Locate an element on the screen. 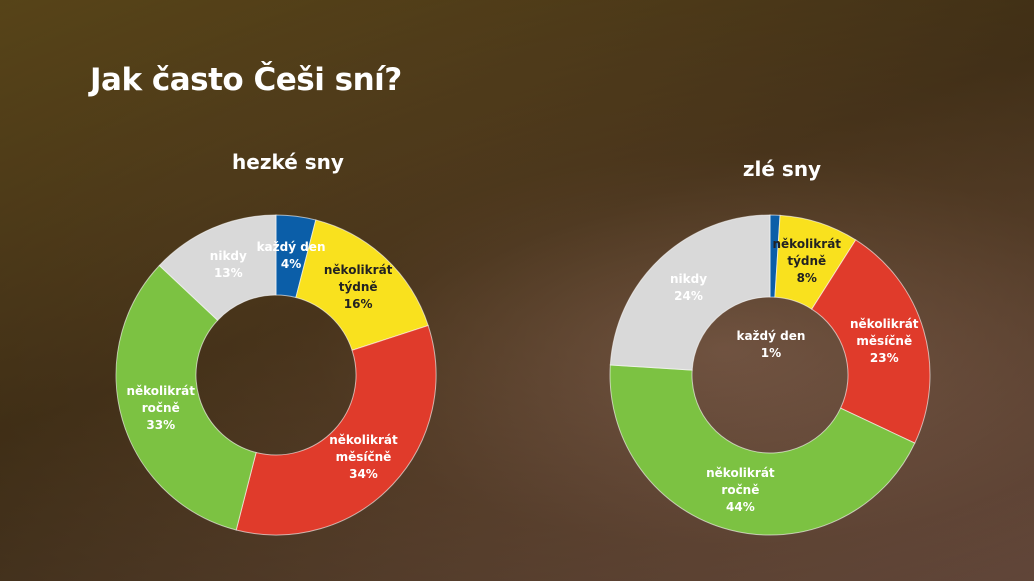 The height and width of the screenshot is (581, 1034). slice-value-label: 1% is located at coordinates (771, 353).